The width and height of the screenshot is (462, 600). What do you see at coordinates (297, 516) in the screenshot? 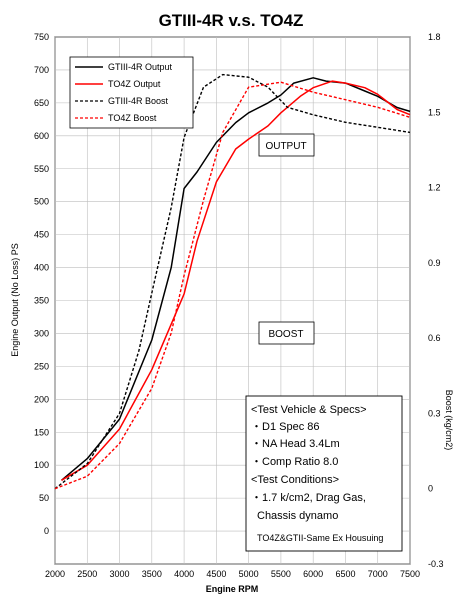
I see `spec-line-6: Chassis dynamo` at bounding box center [297, 516].